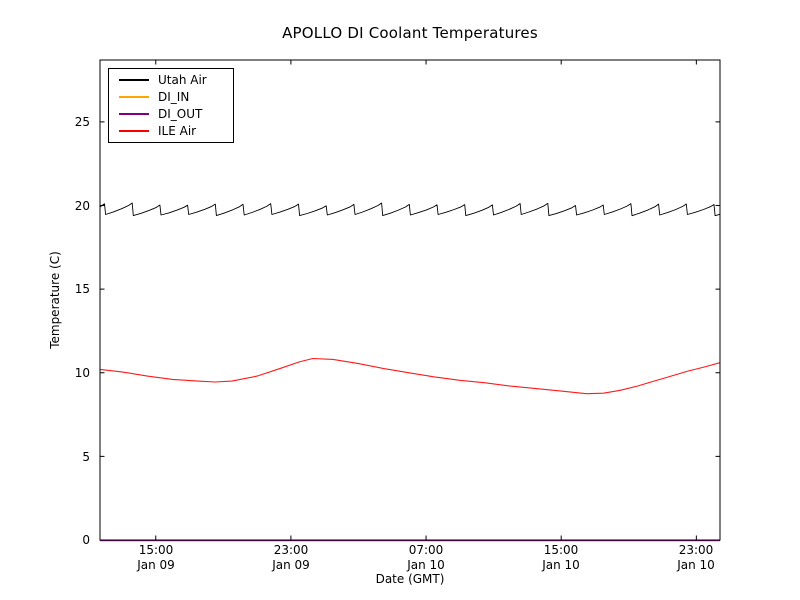  What do you see at coordinates (82, 289) in the screenshot?
I see `y-tick-label: 15` at bounding box center [82, 289].